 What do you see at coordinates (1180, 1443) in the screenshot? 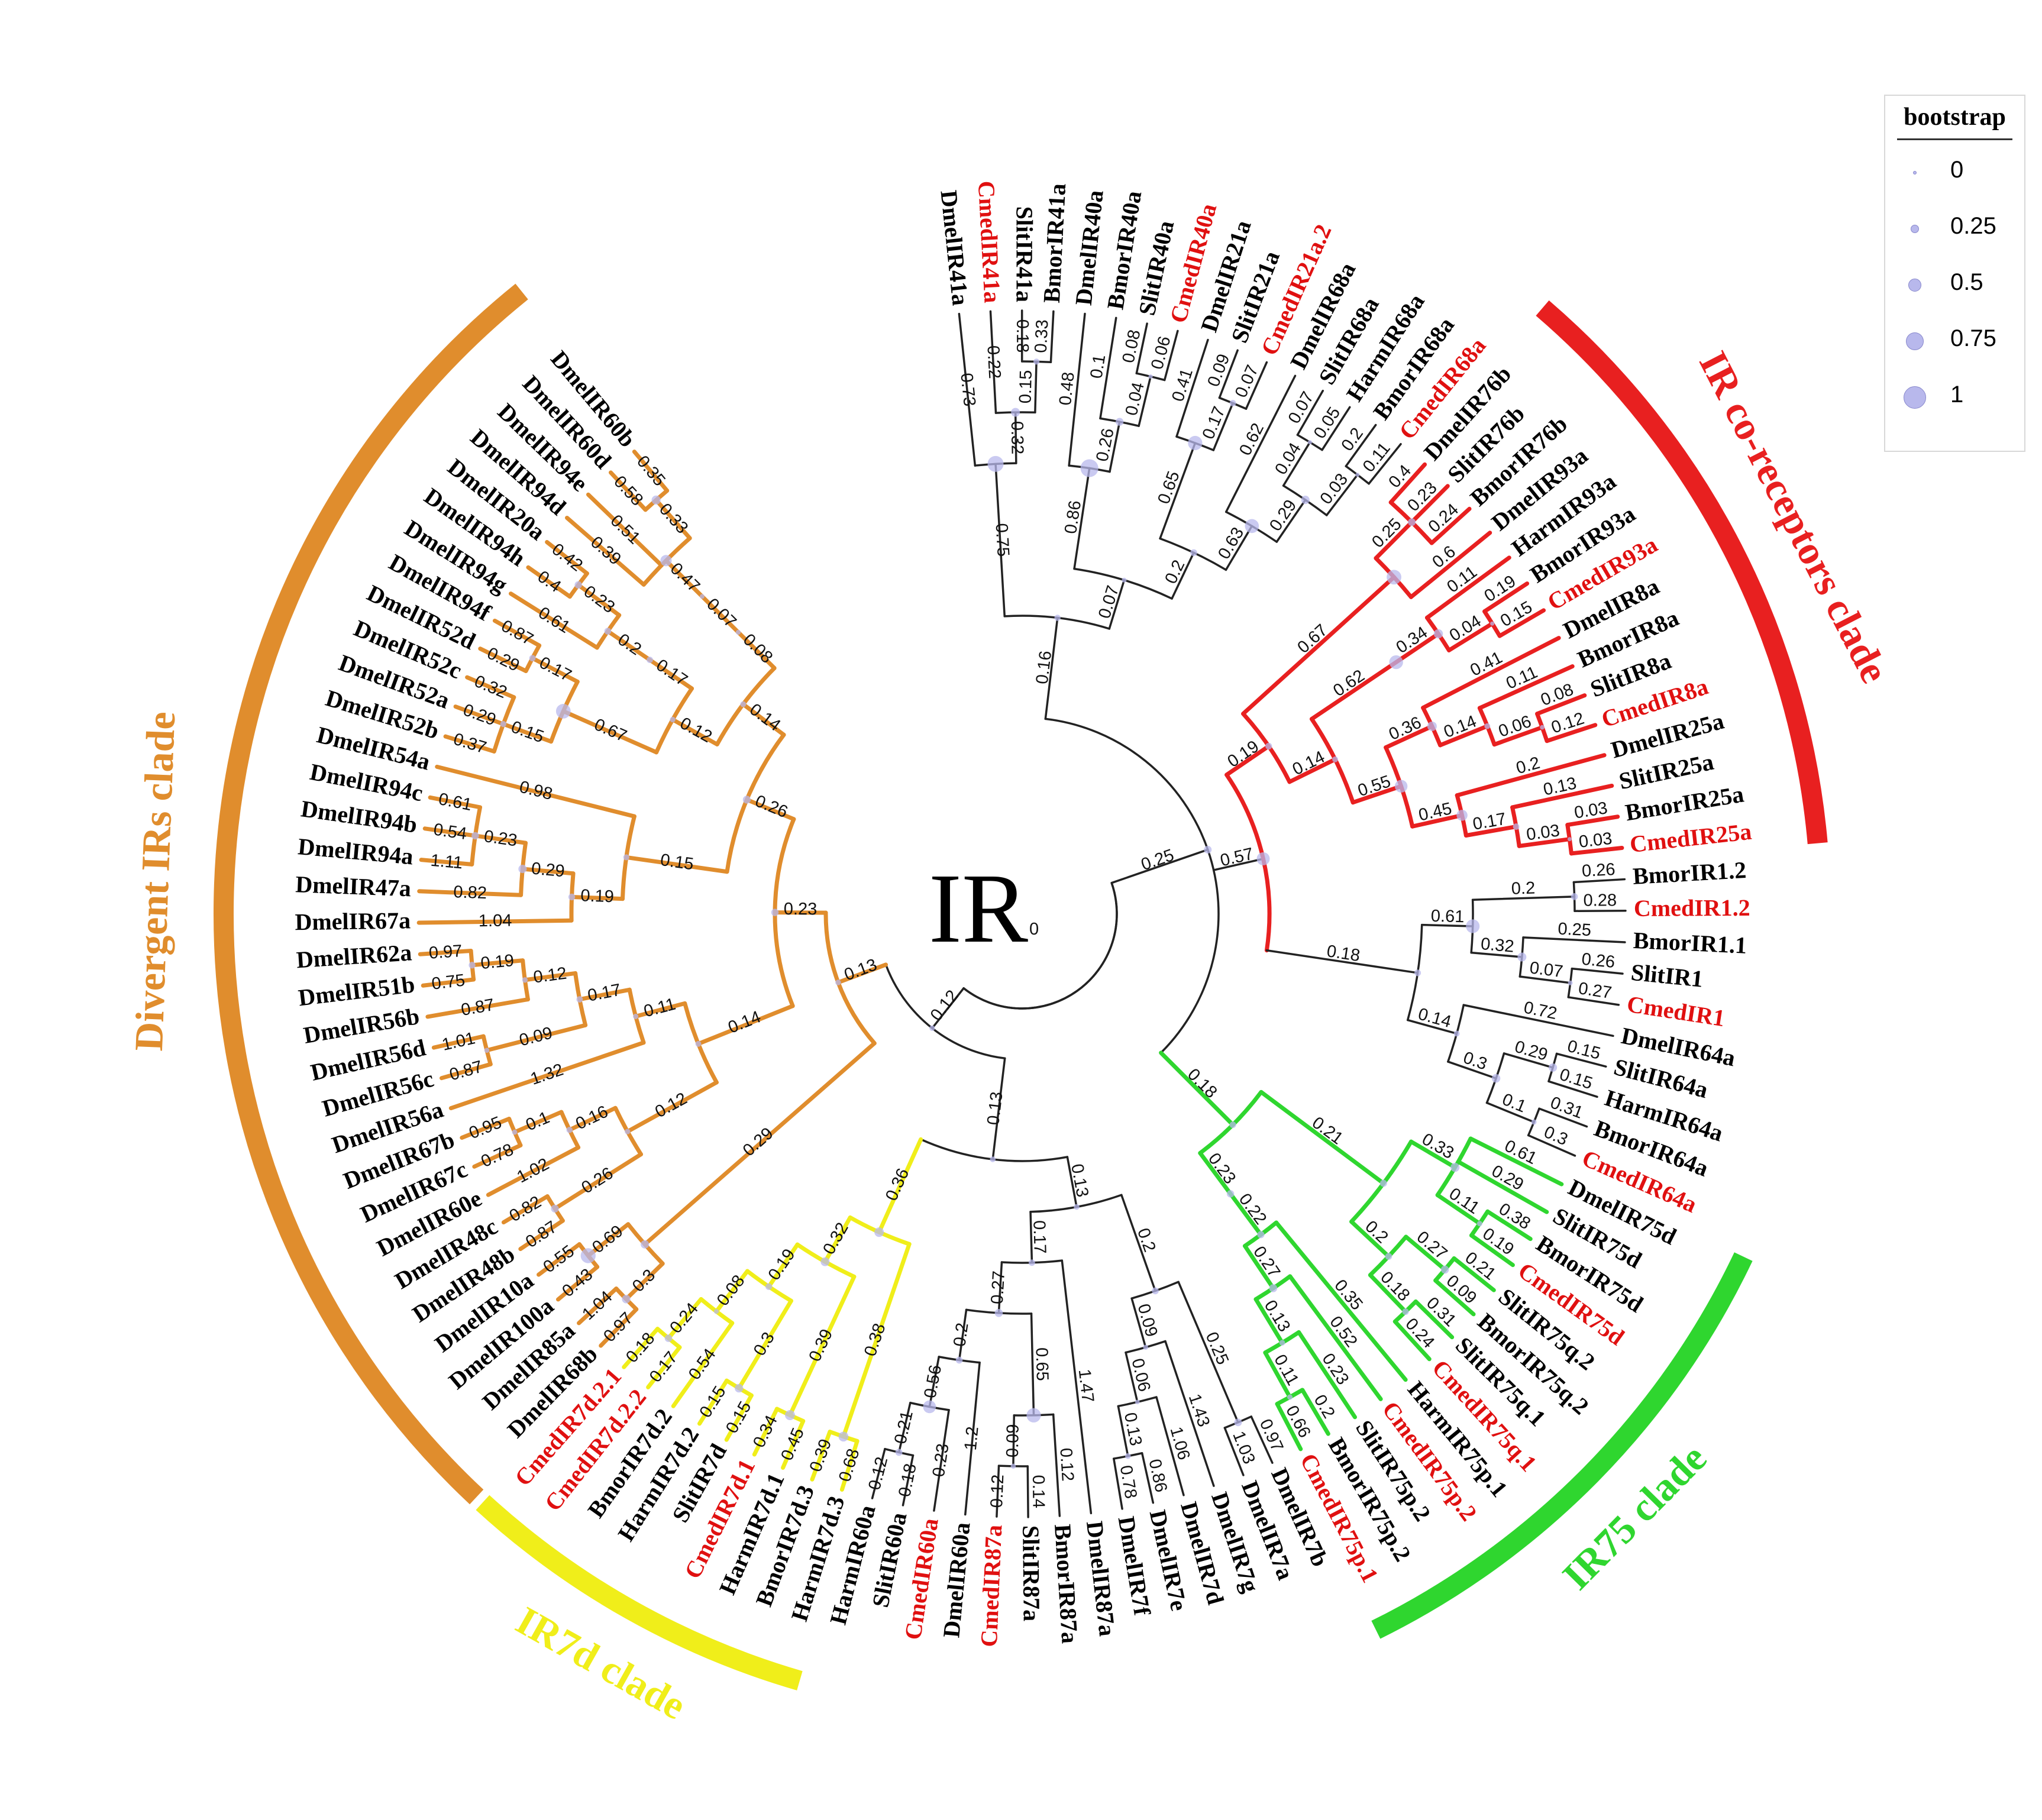
I see `bootstrap-label: 1.06` at bounding box center [1180, 1443].